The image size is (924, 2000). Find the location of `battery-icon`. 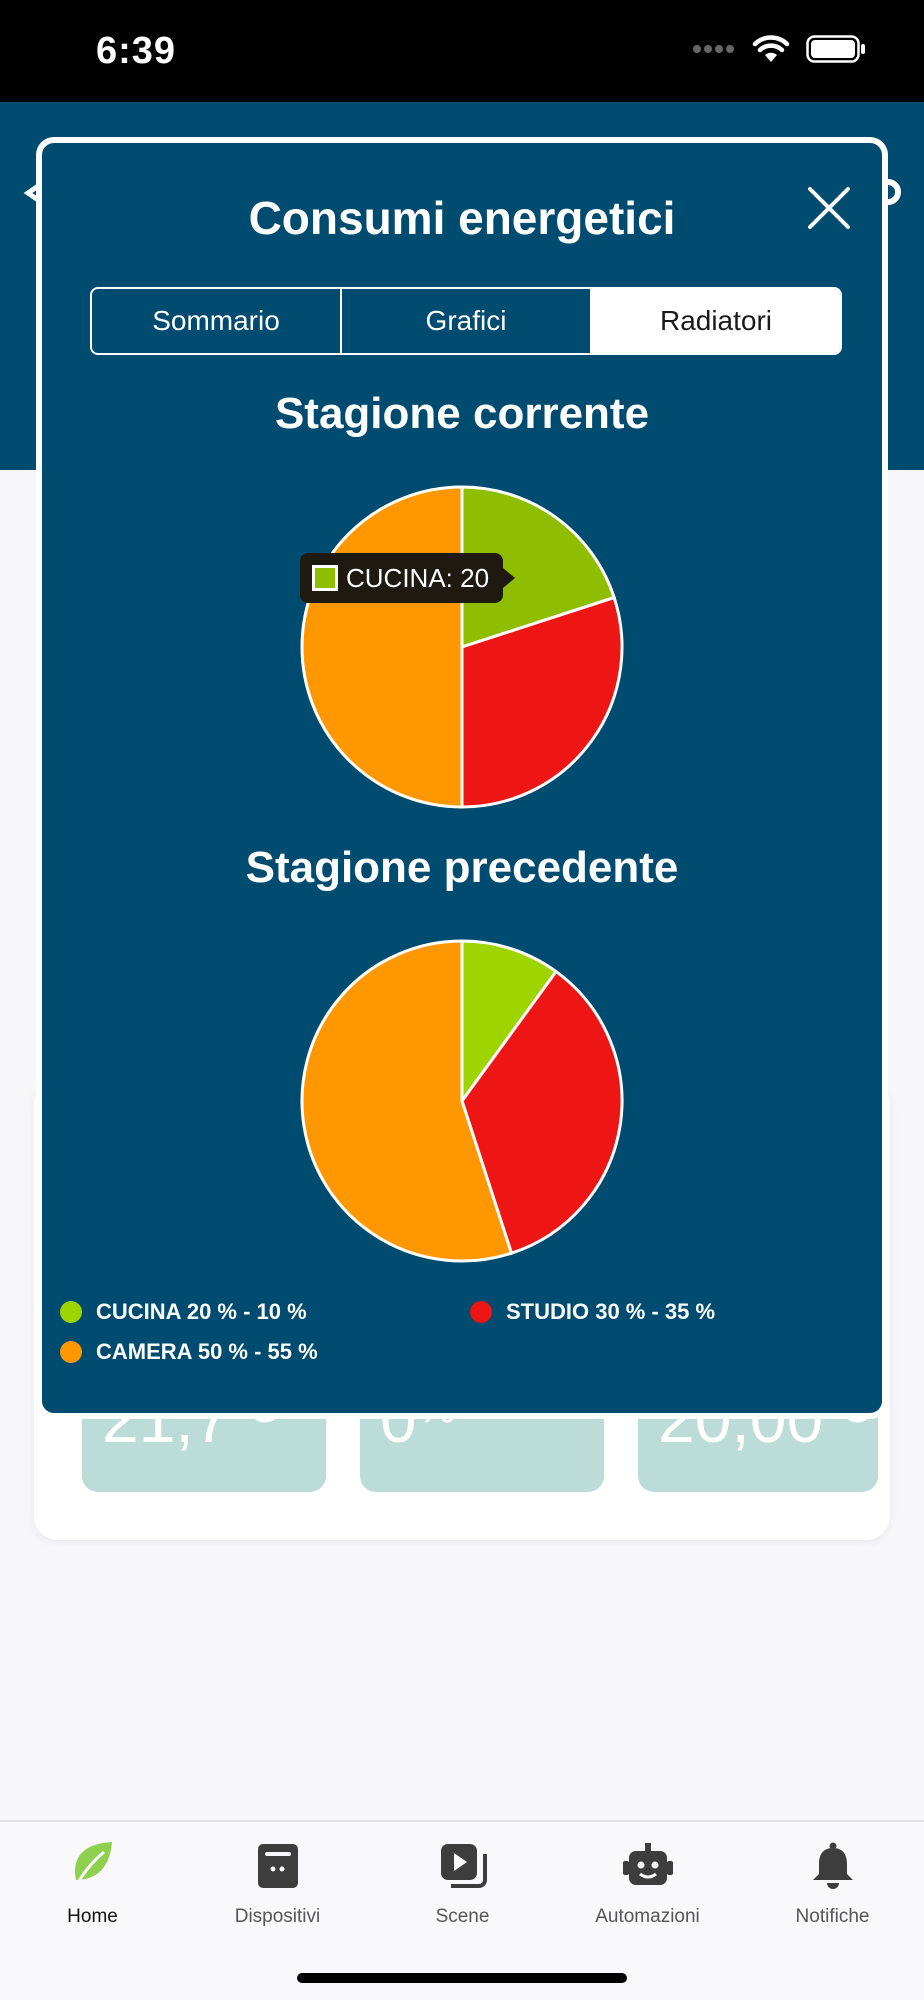

battery-icon is located at coordinates (835, 49).